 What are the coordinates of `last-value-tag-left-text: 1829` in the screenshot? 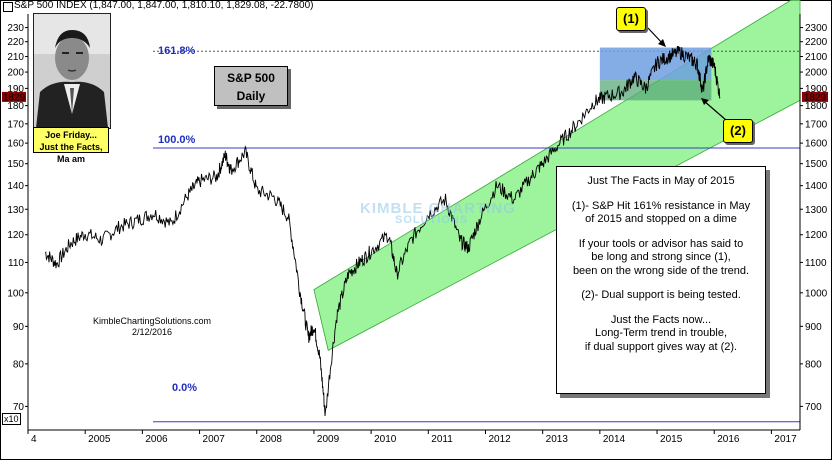 It's located at (14, 97).